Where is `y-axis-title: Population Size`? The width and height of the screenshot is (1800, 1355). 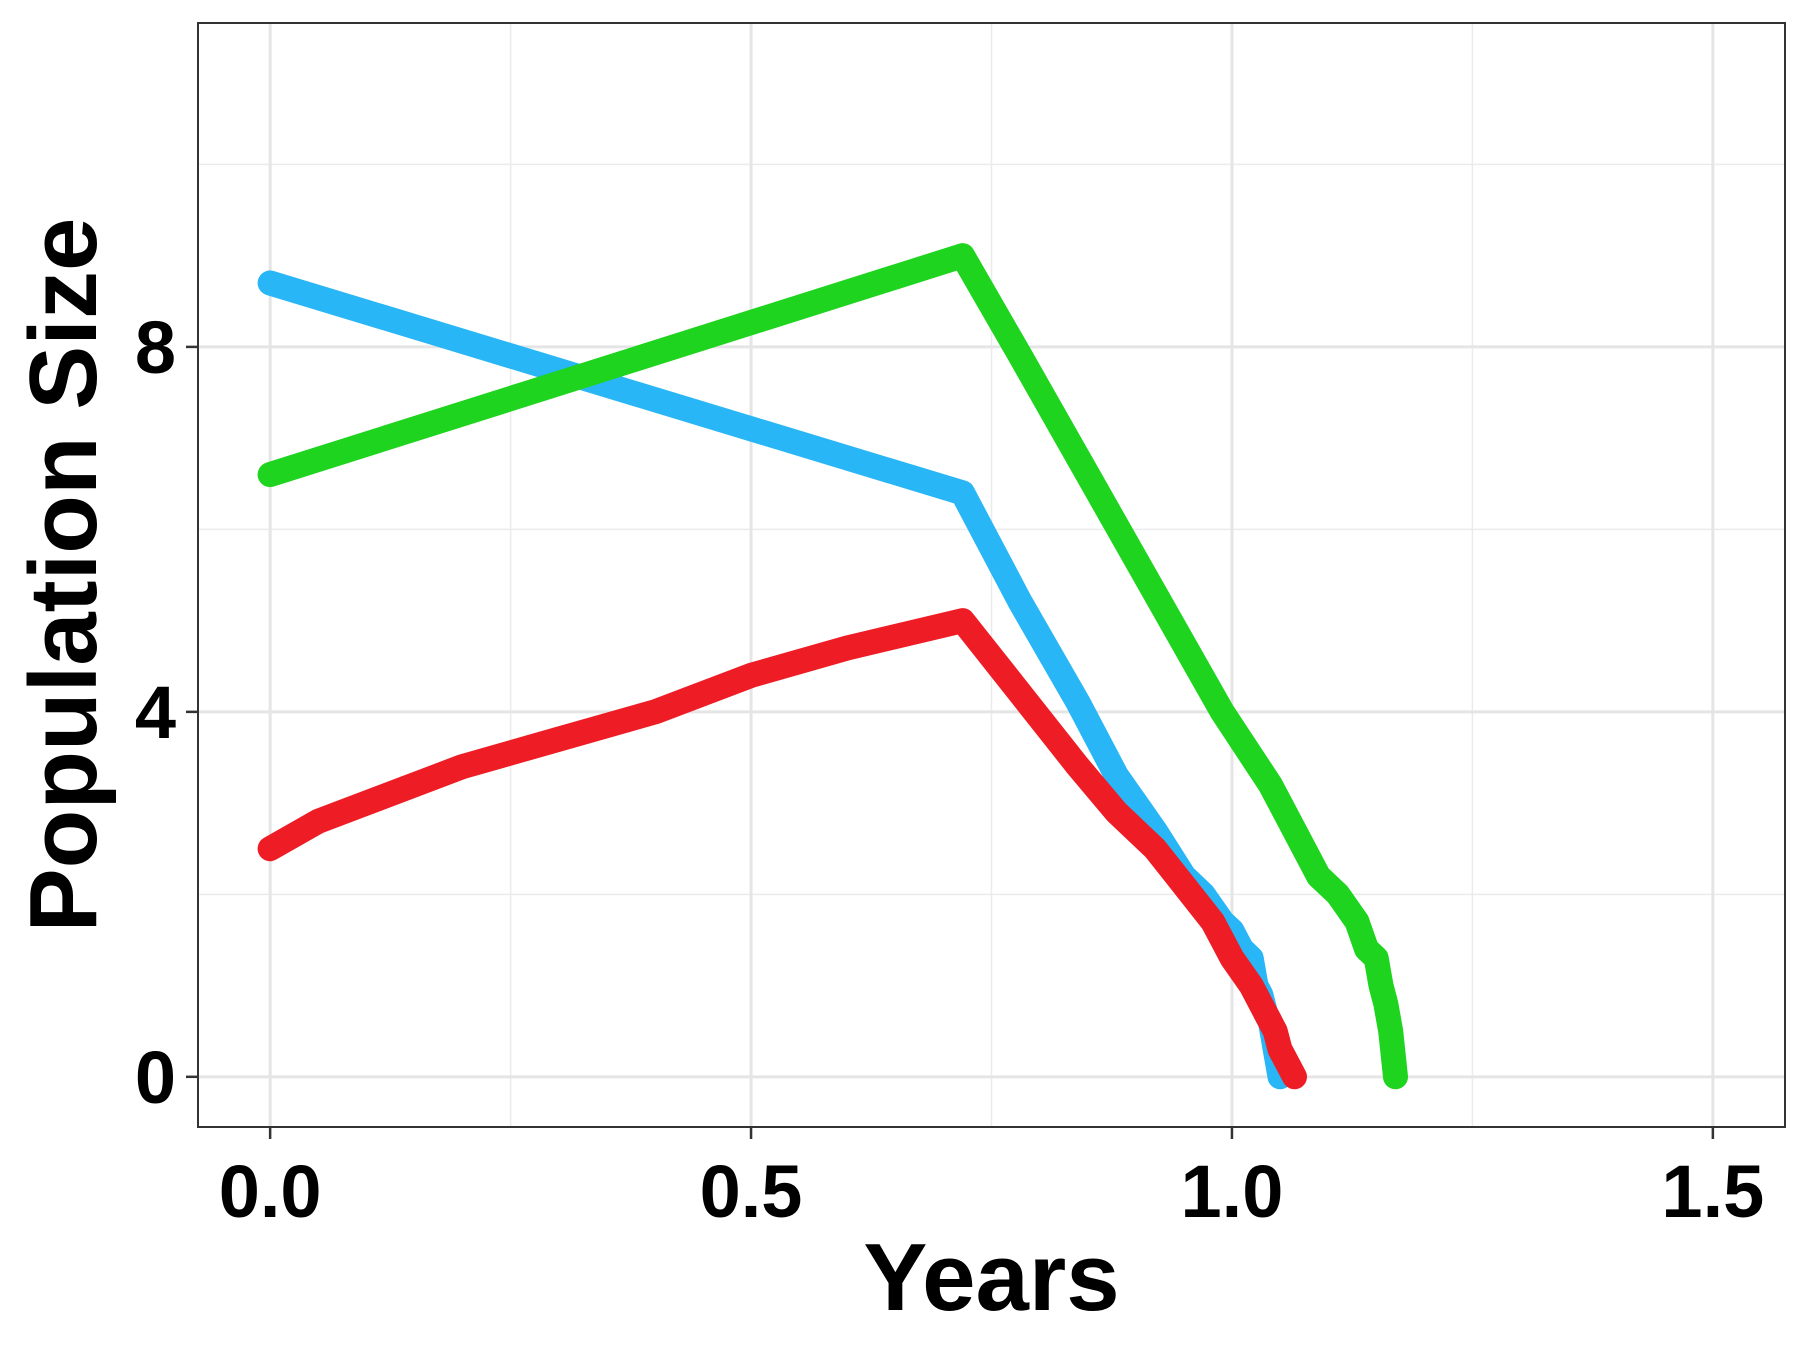
y-axis-title: Population Size is located at coordinates (63, 575).